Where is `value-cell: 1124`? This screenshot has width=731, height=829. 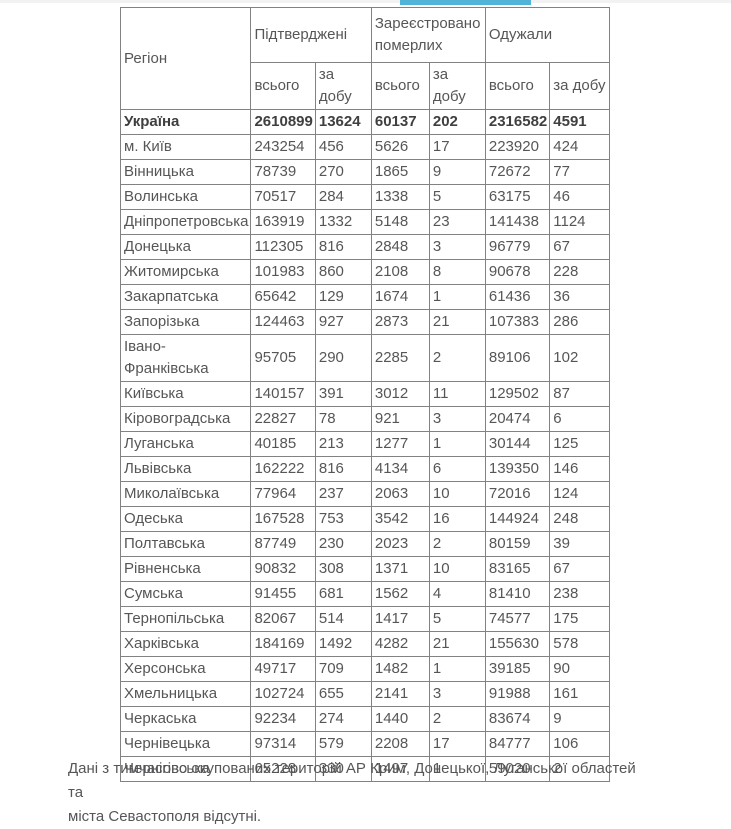
value-cell: 1124 is located at coordinates (580, 222).